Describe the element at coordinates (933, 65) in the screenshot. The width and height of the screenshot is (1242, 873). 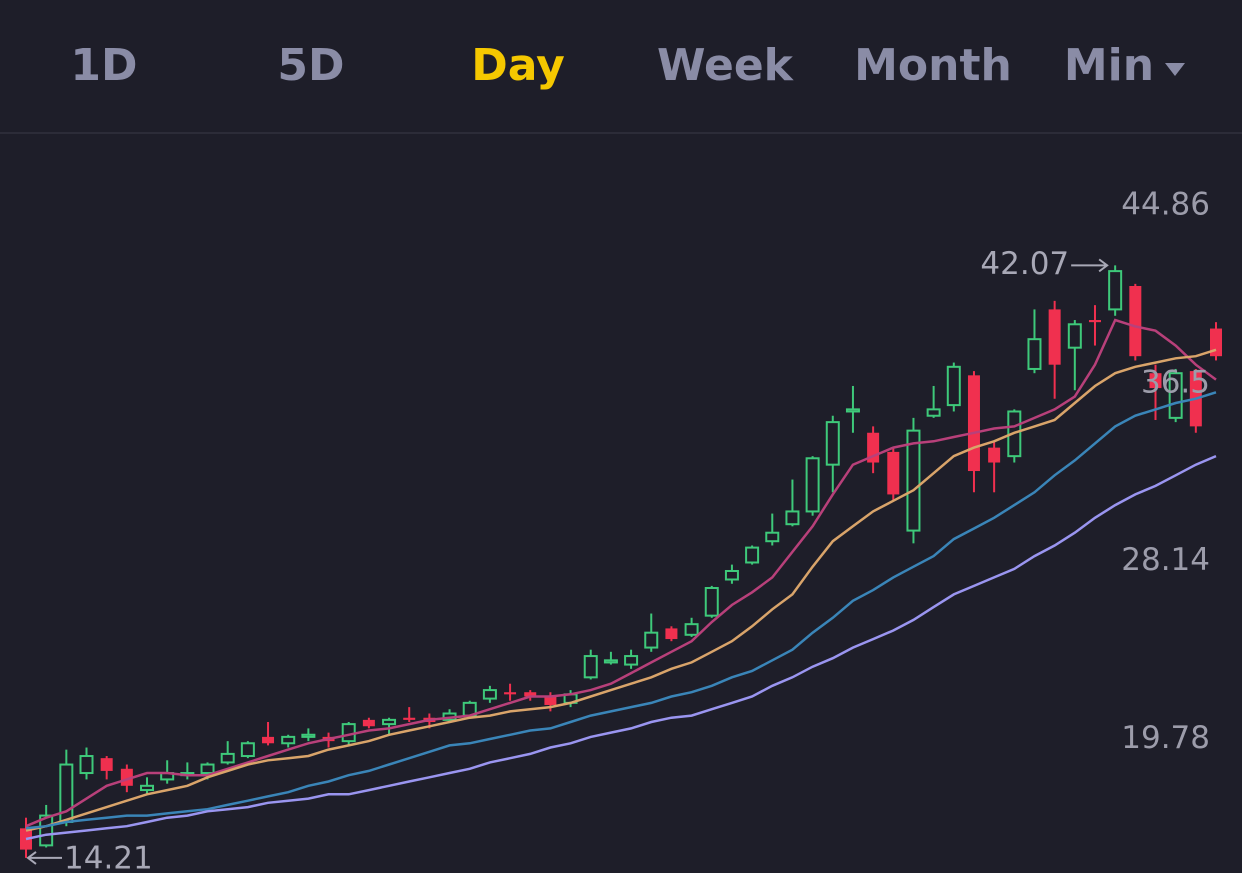
I see `tab: Month` at that location.